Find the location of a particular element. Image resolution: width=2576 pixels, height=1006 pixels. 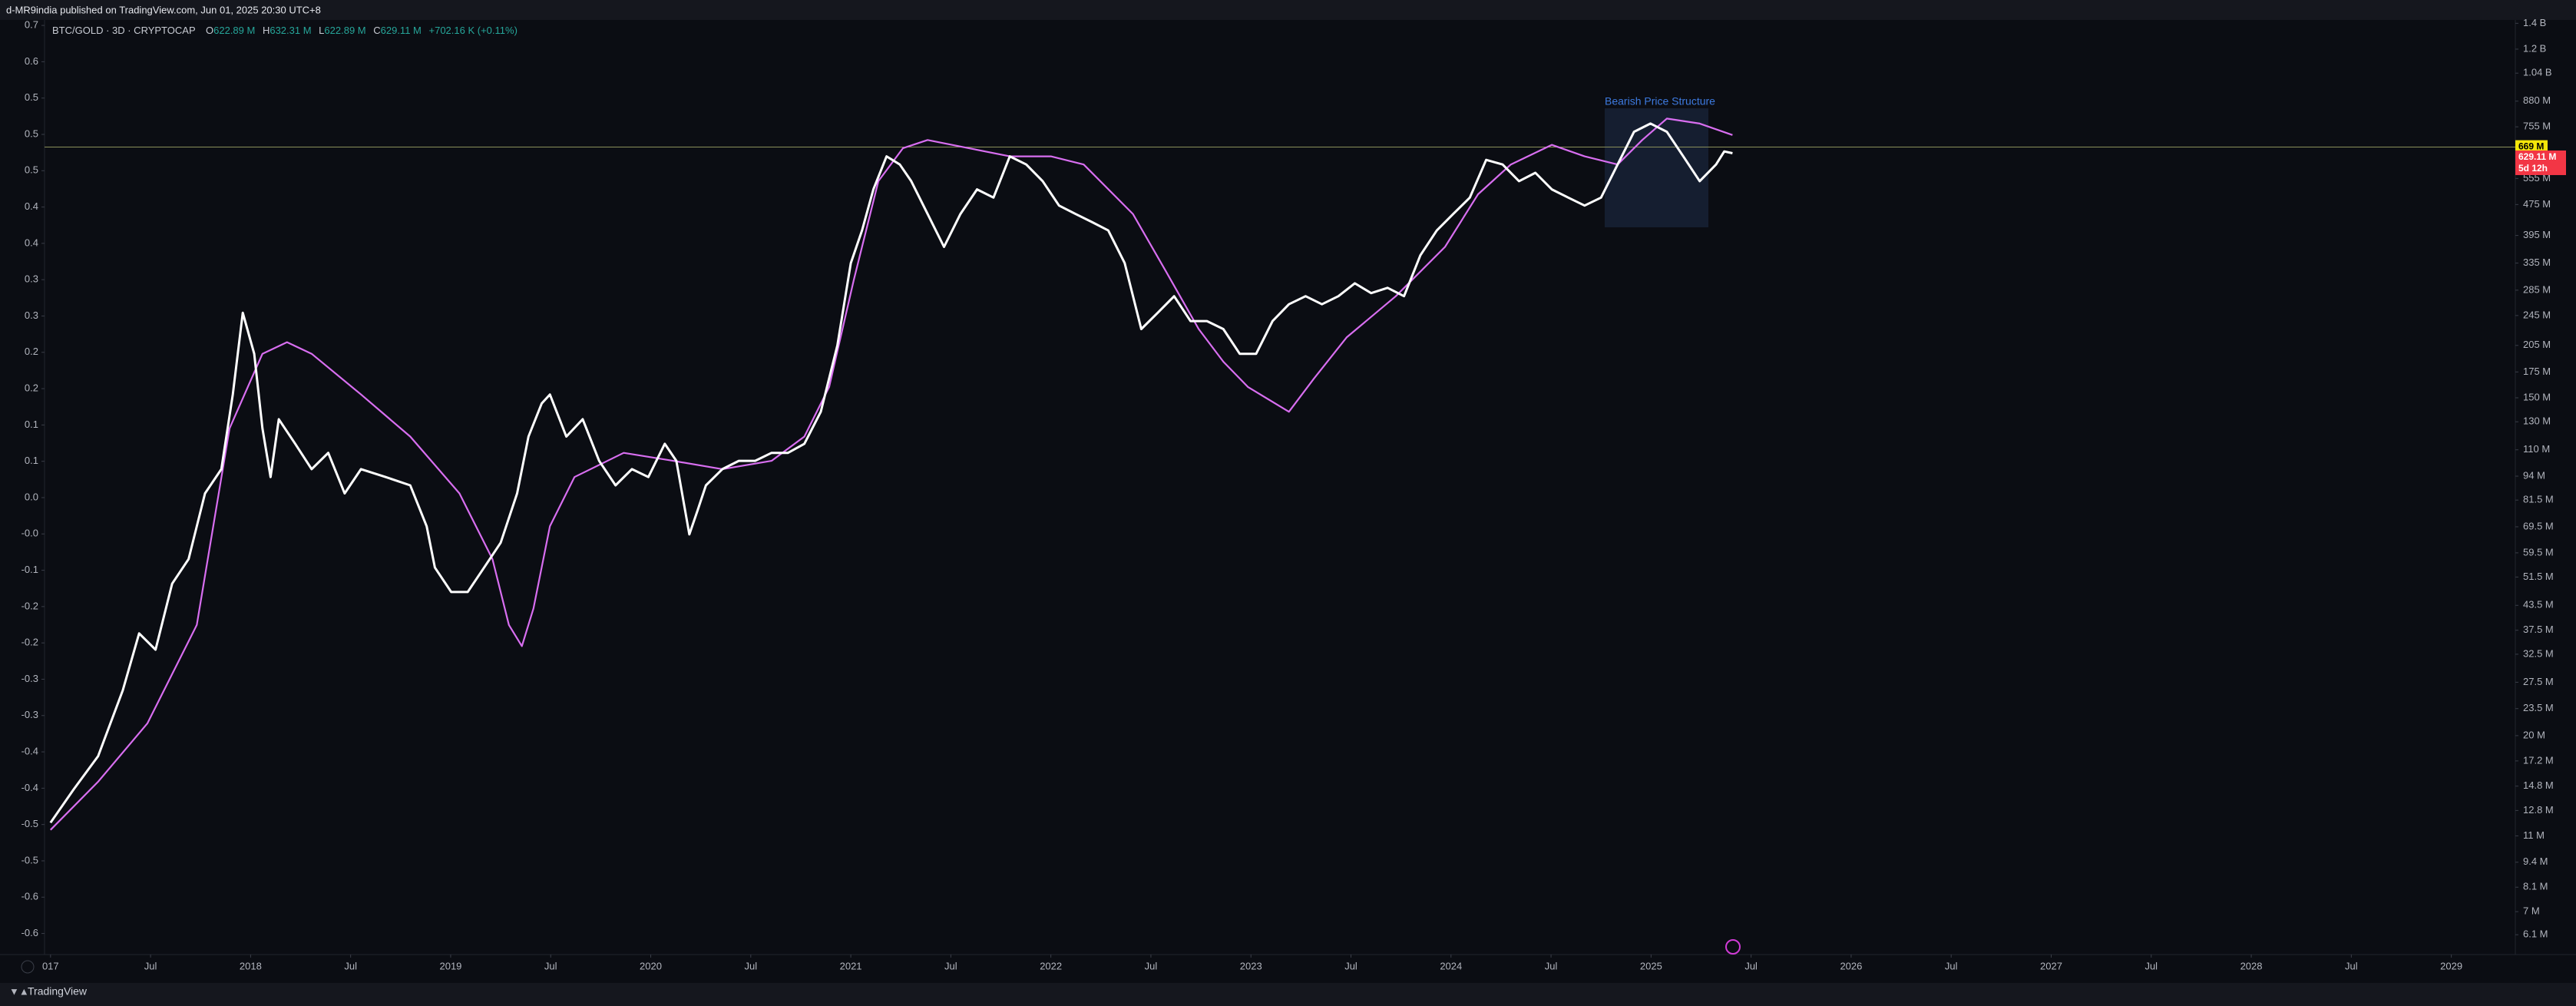

y-tick-label: 51.5 M is located at coordinates (2538, 577).